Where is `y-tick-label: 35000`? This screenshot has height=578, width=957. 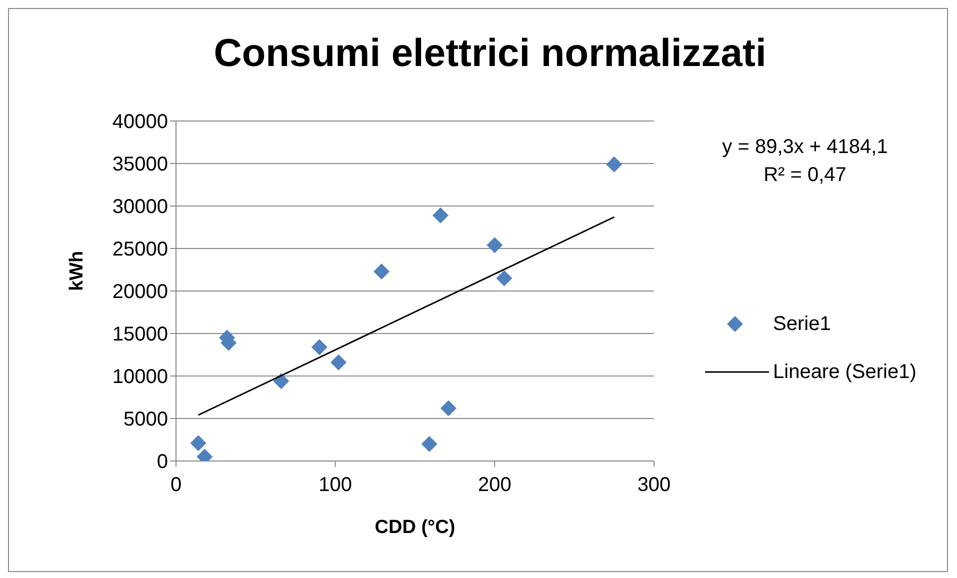 y-tick-label: 35000 is located at coordinates (140, 165).